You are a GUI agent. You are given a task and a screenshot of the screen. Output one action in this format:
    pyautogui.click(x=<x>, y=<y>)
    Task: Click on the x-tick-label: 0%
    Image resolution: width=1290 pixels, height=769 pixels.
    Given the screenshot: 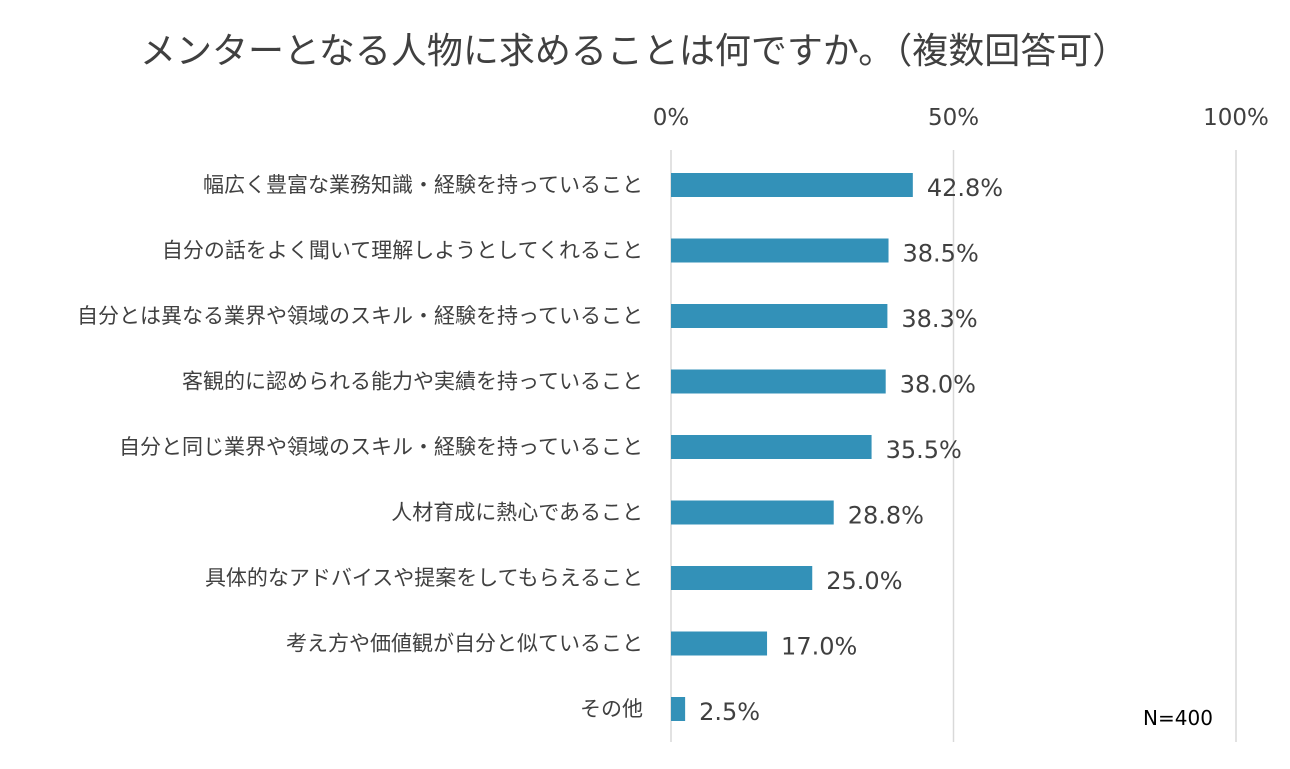 What is the action you would take?
    pyautogui.click(x=671, y=118)
    